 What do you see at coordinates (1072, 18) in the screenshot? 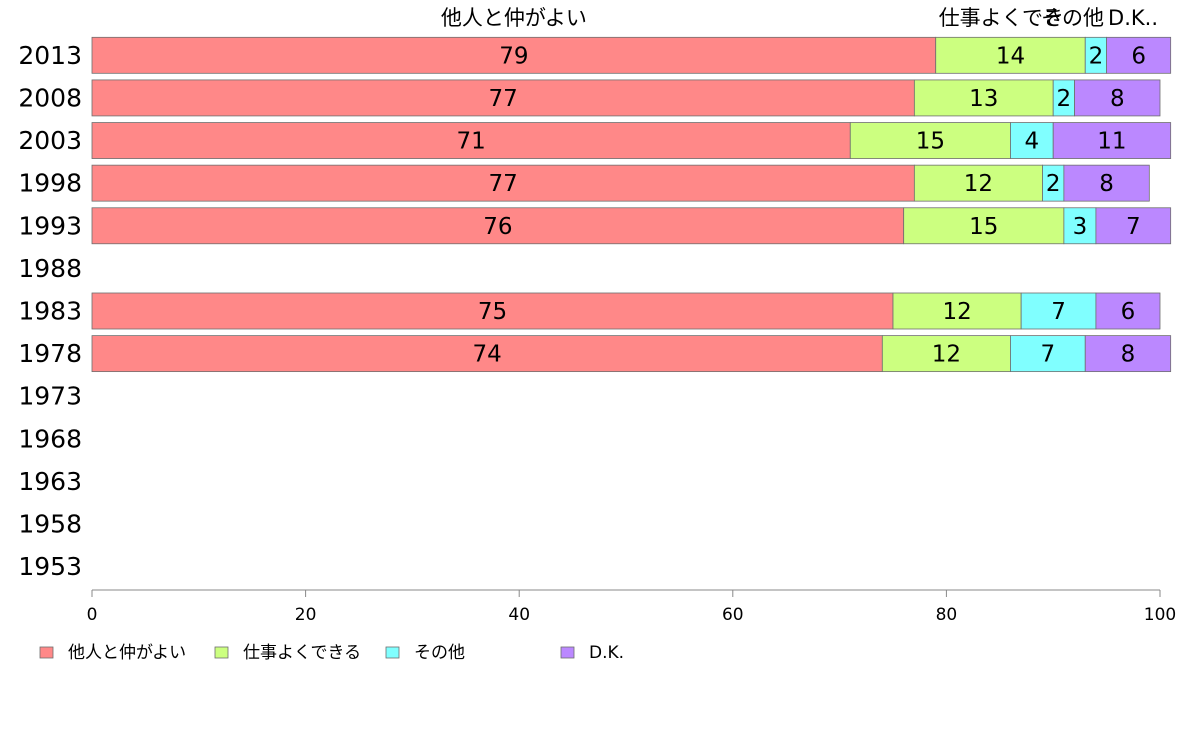
I see `top-label: その他` at bounding box center [1072, 18].